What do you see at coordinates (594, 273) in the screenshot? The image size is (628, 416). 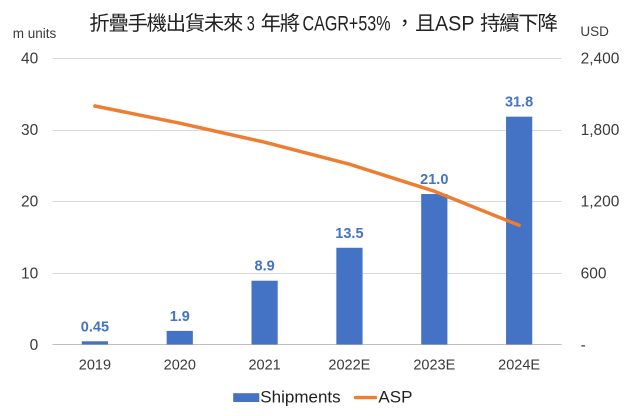 I see `svg-text: 600` at bounding box center [594, 273].